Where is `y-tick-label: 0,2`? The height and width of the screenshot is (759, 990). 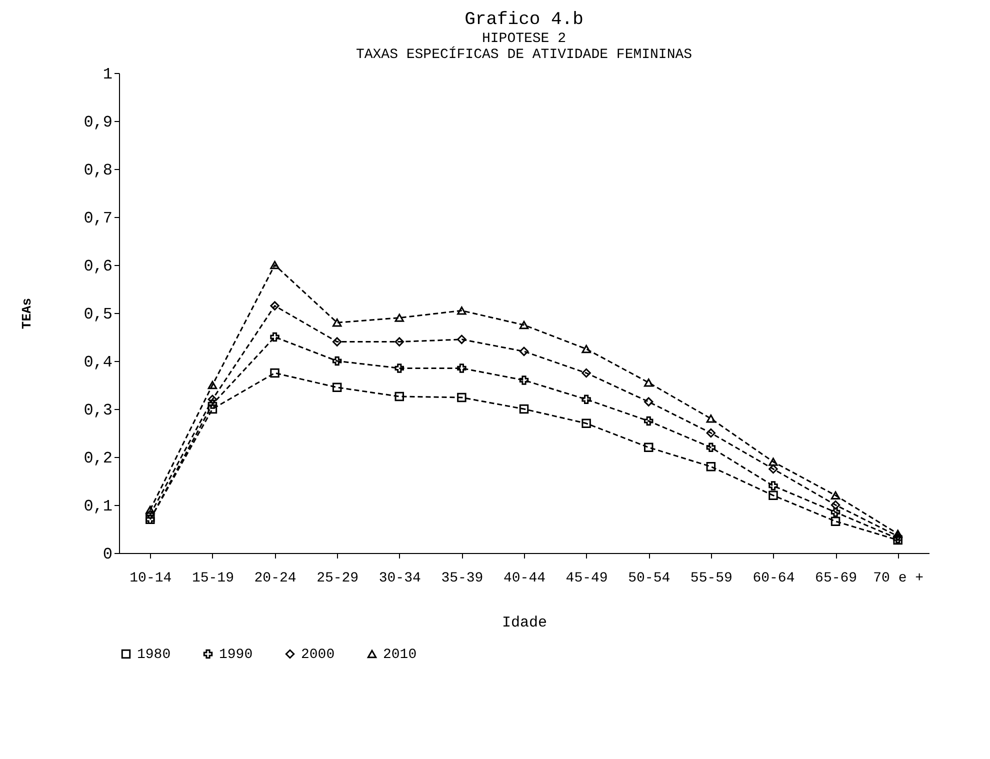
y-tick-label: 0,2 is located at coordinates (98, 459).